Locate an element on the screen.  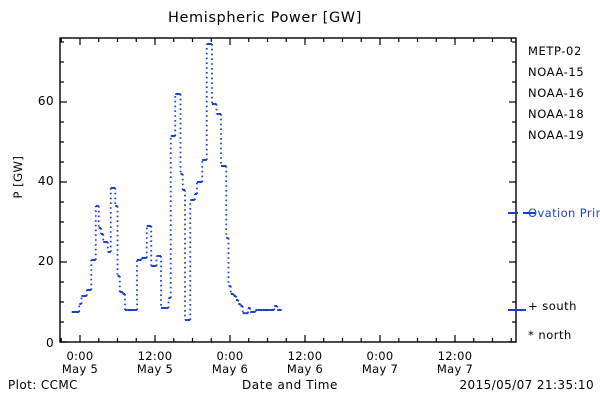
chart-title: Hemispheric Power [GW] is located at coordinates (265, 18).